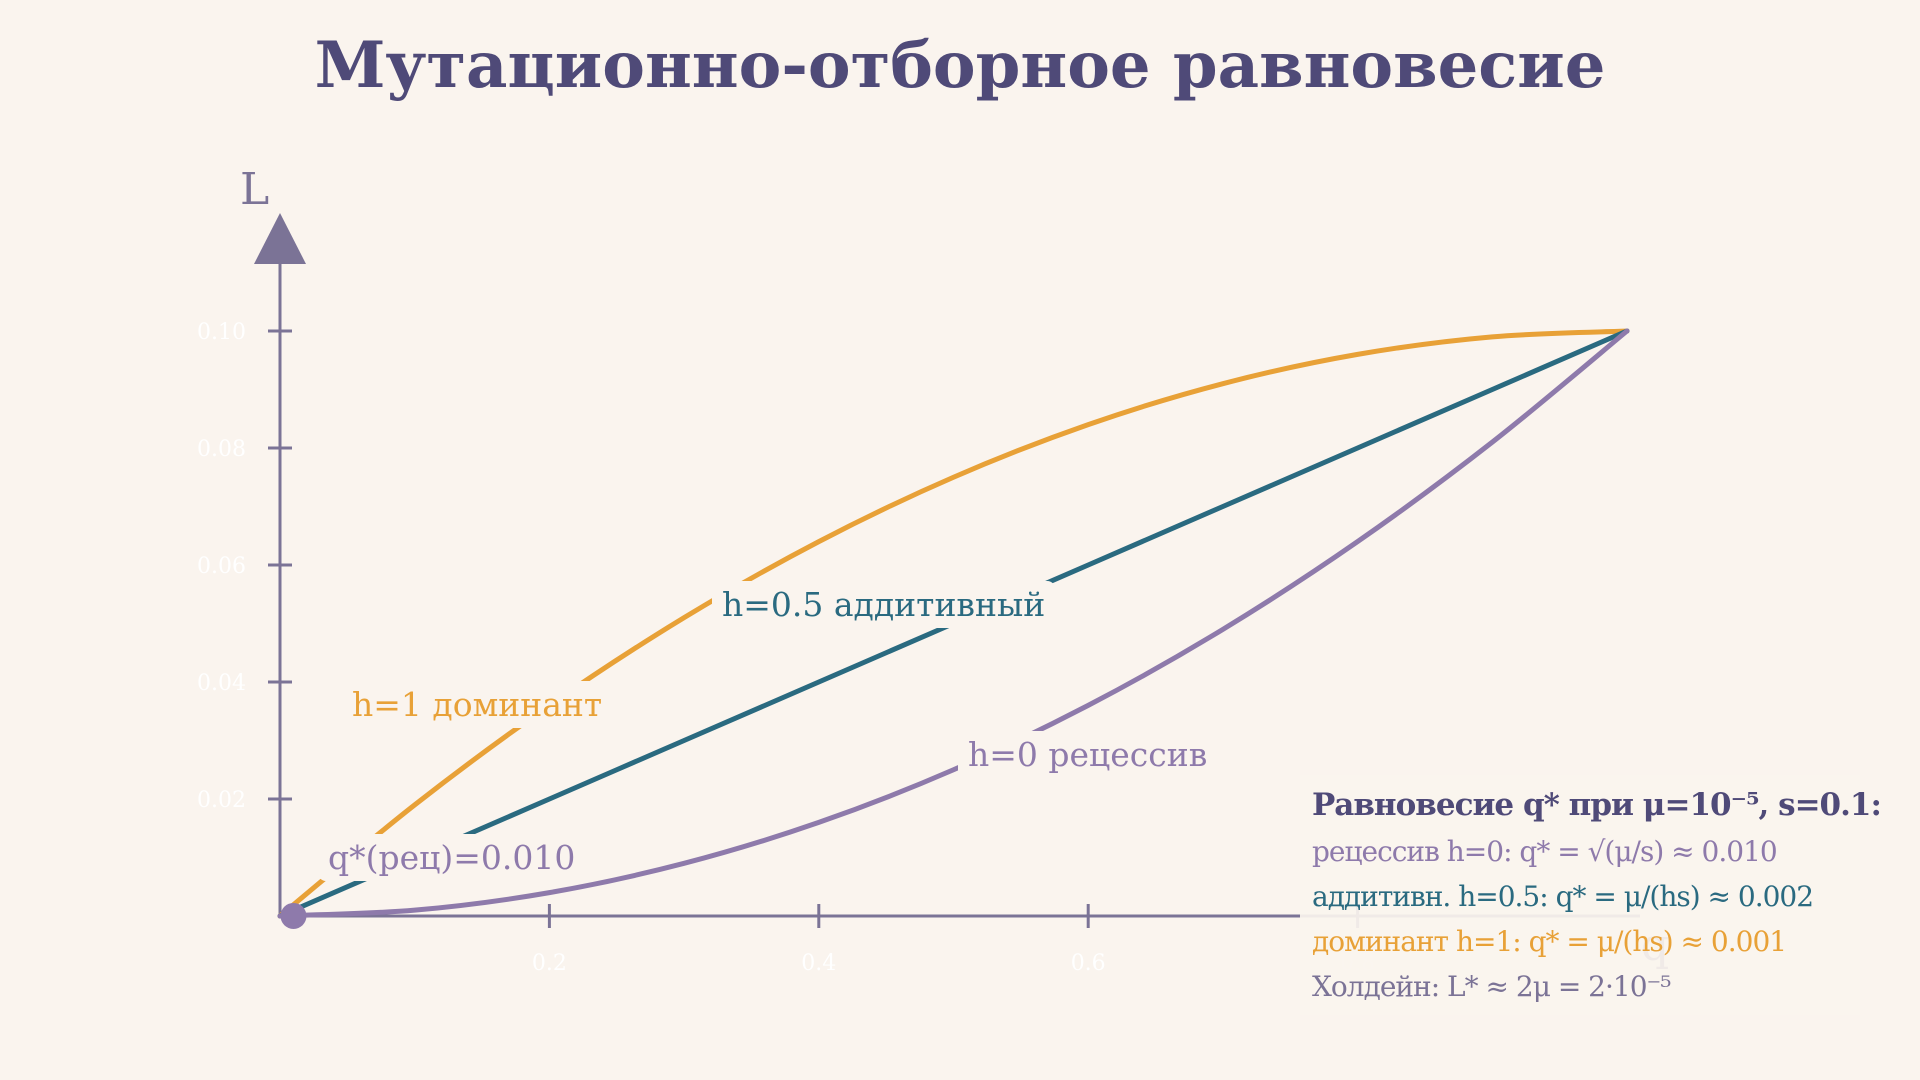 The image size is (1920, 1080). What do you see at coordinates (818, 963) in the screenshot?
I see `x-tick-label: 0.4` at bounding box center [818, 963].